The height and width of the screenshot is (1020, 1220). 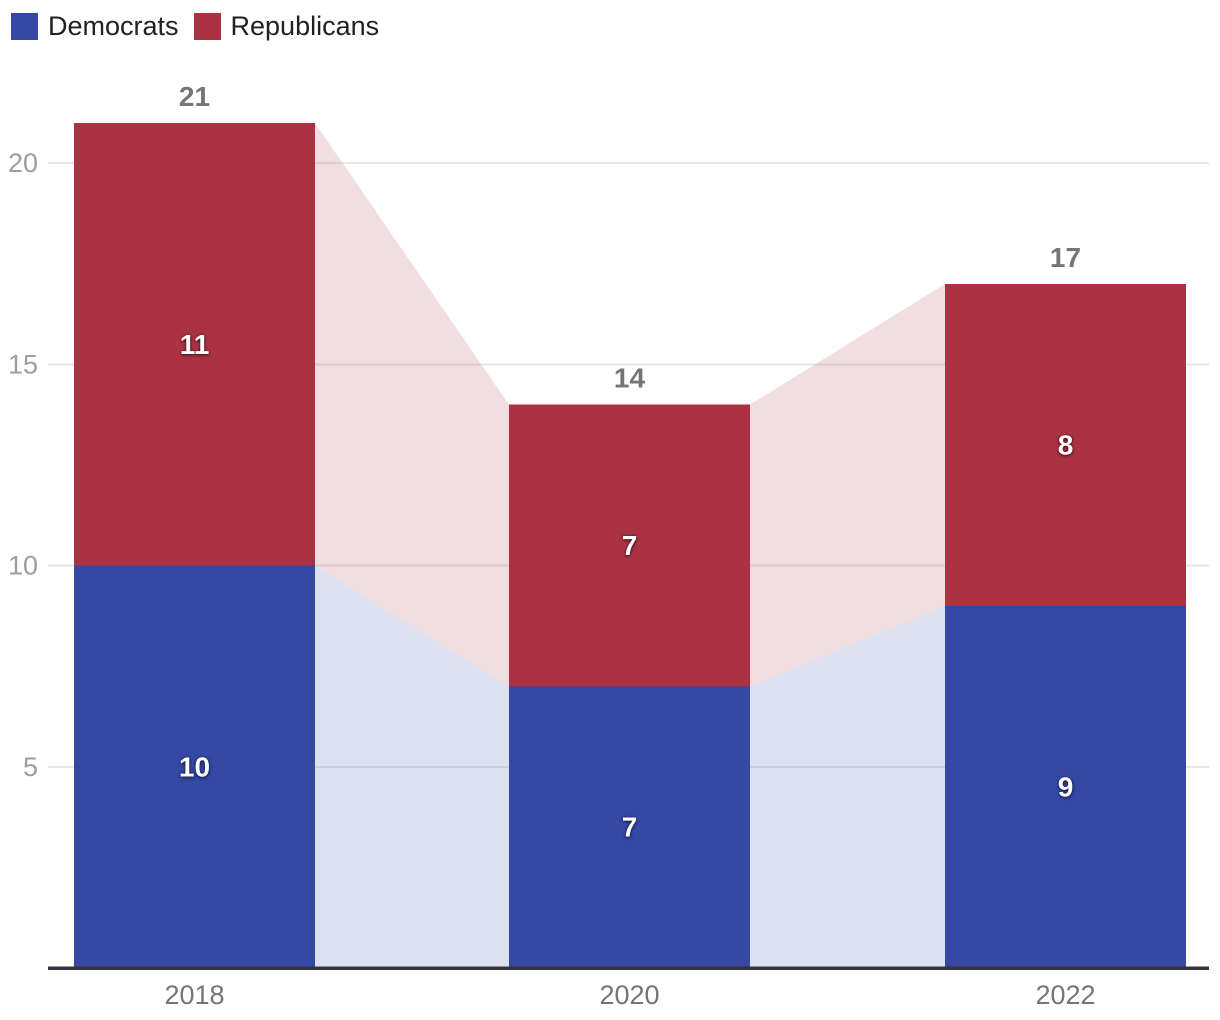 I want to click on value-label-republicans-2018: 11, so click(x=195, y=344).